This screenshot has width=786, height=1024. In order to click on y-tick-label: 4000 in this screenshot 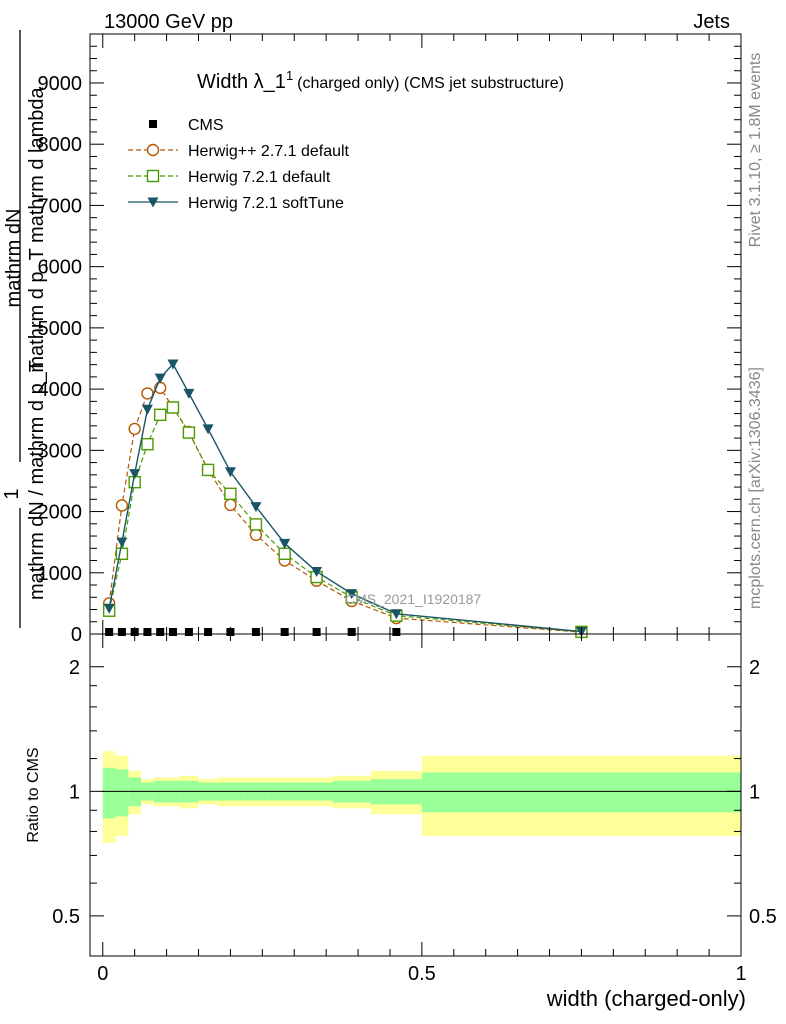, I will do `click(60, 390)`.